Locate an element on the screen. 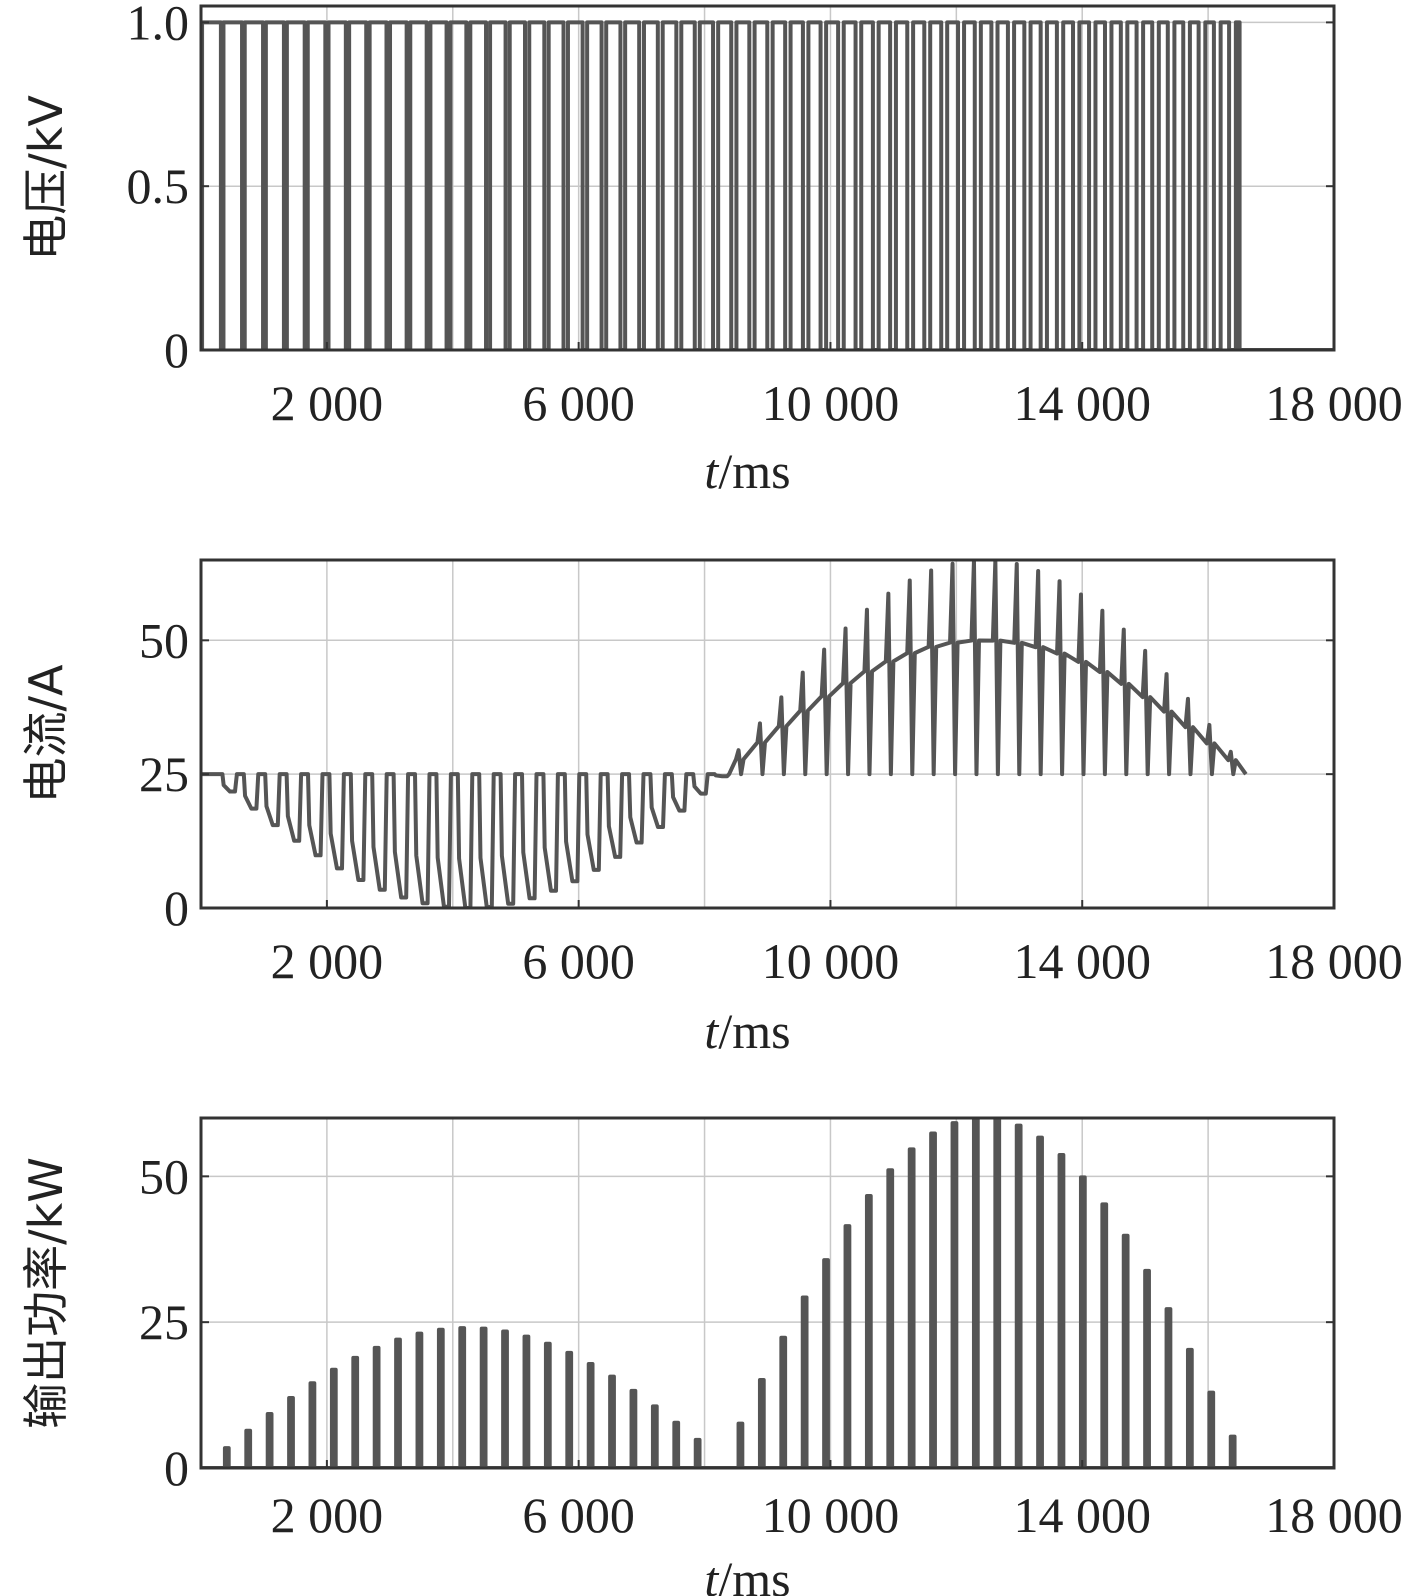  y-axis-title: 输出功率/kW is located at coordinates (46, 1293).